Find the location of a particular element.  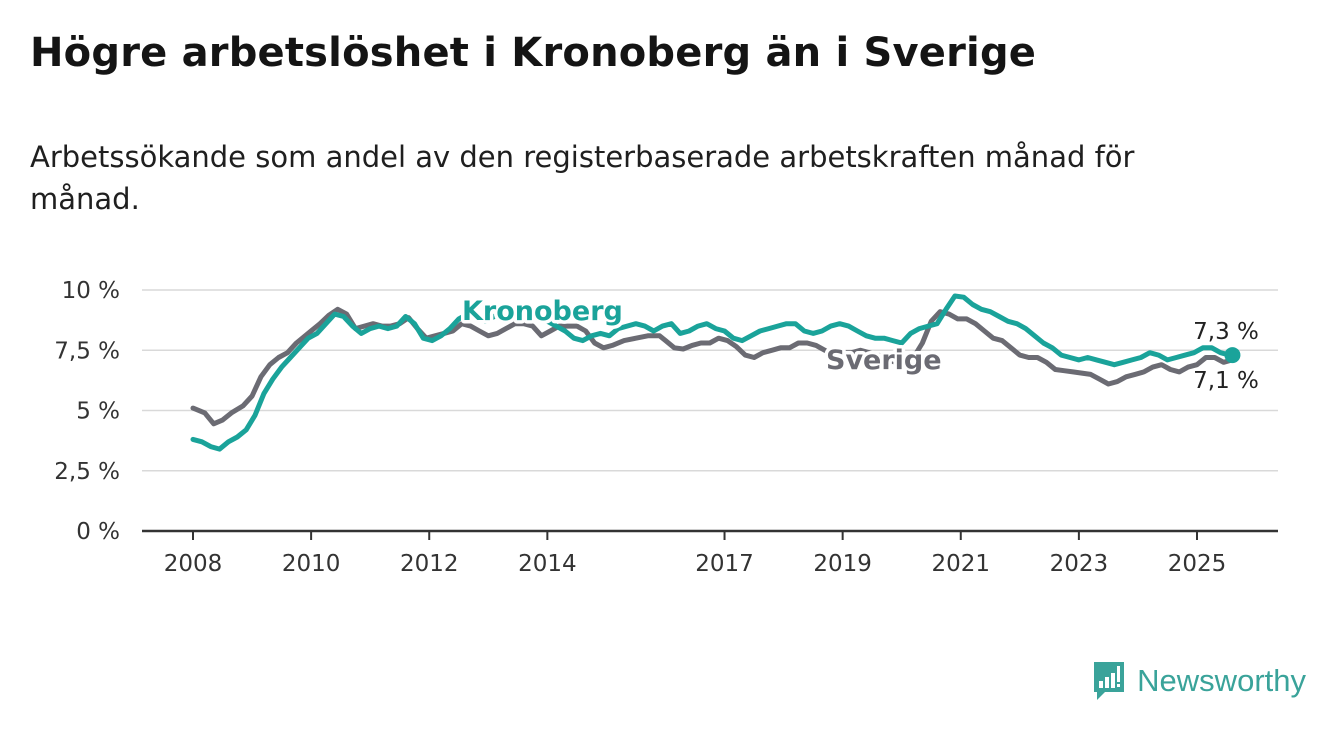

x-axis-ticks: 2008 2010 2012 2014 2017 2019 2021 2023 2025 is located at coordinates (710, 553).